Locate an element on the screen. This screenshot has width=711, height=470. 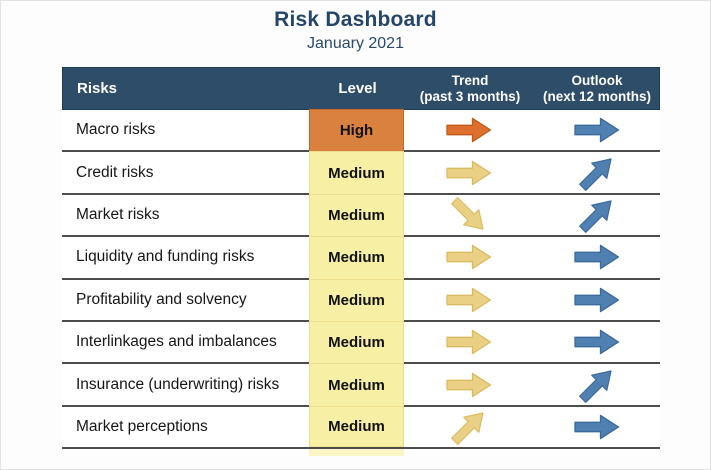
column-header-level: Level is located at coordinates (357, 88).